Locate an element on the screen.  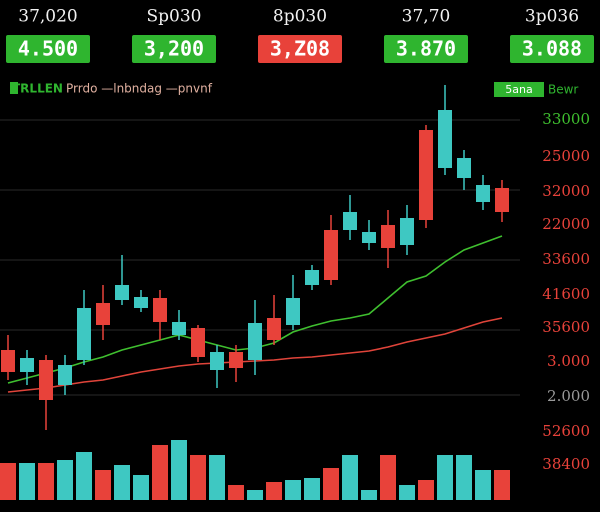
ticker-price: 3,Z08 is located at coordinates (300, 49).